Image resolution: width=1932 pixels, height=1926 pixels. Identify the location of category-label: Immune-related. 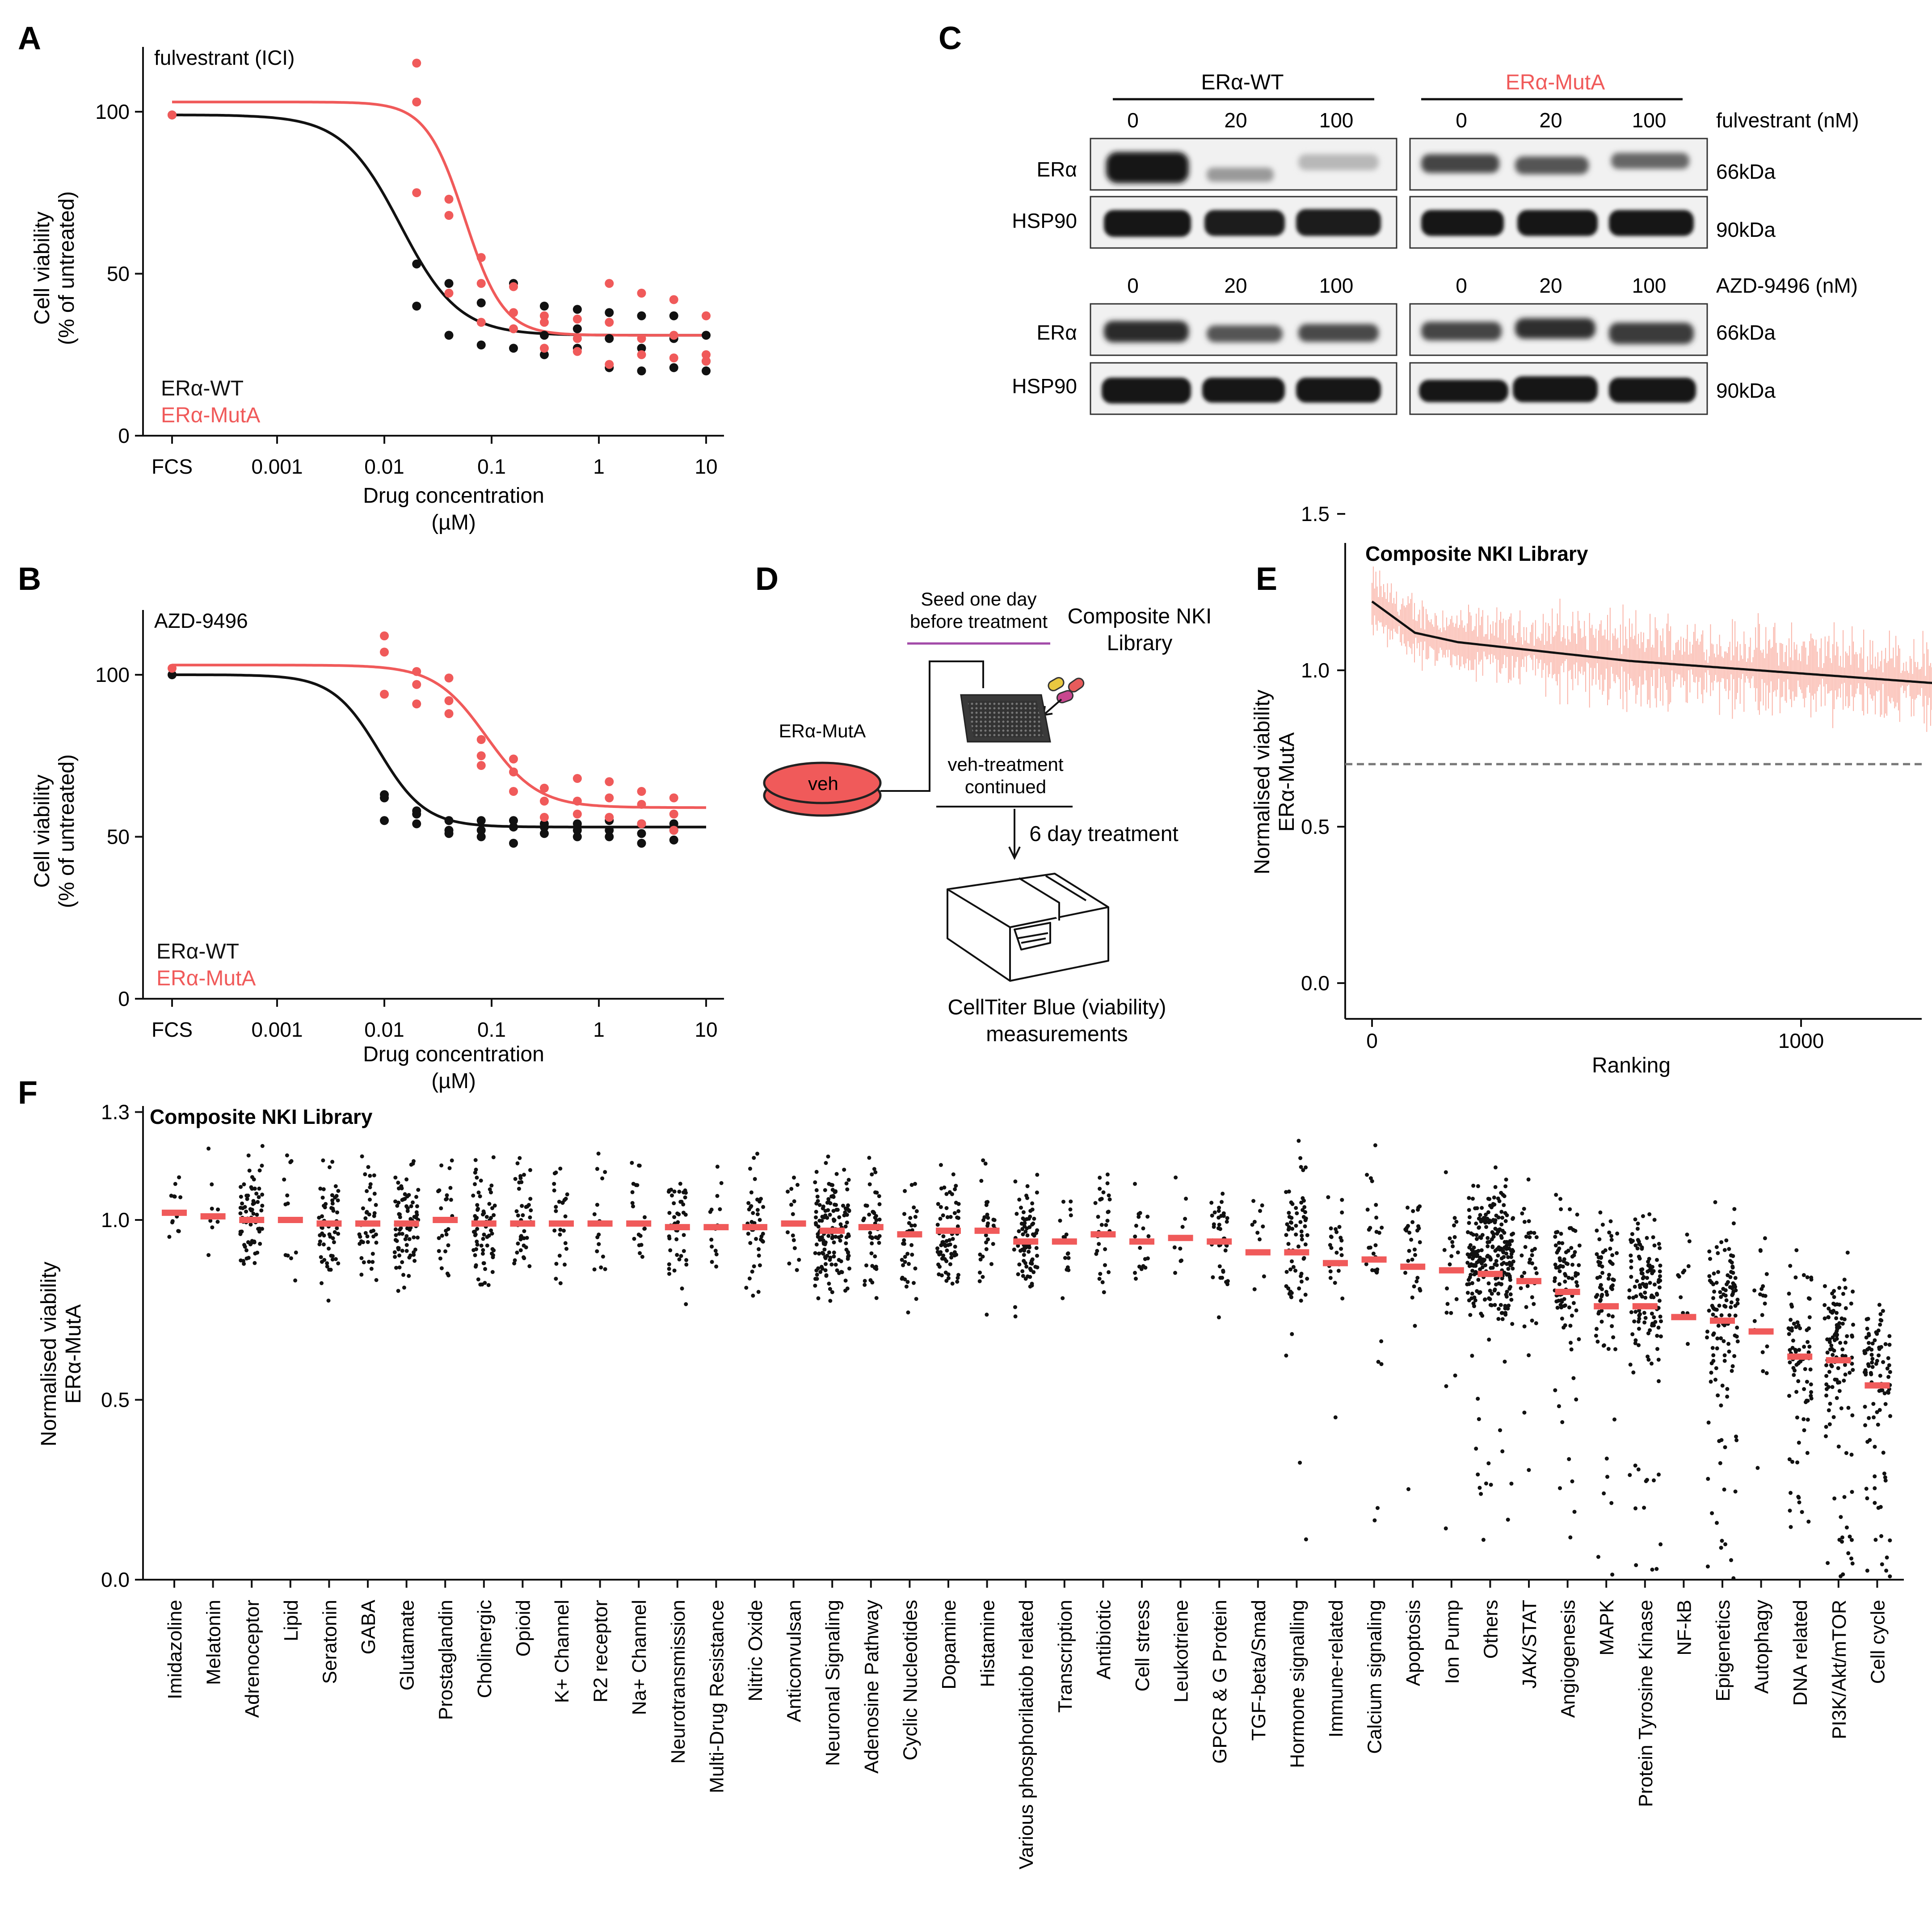
(1336, 1668).